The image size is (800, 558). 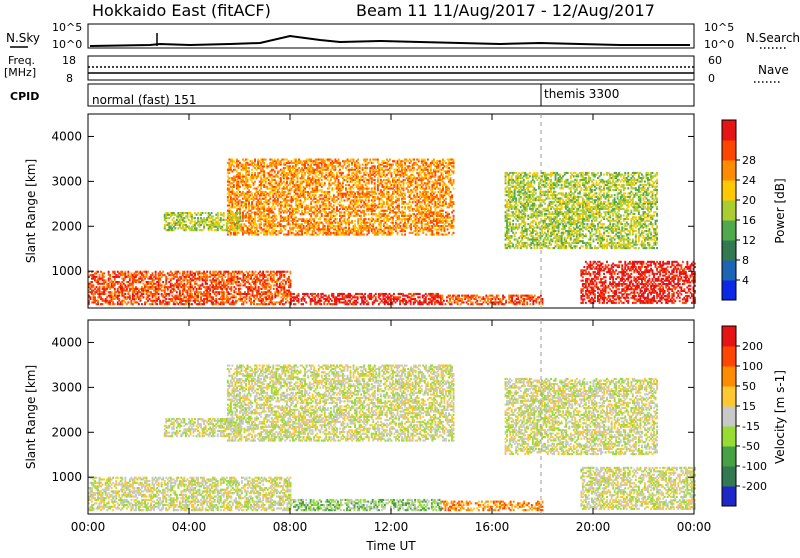 I want to click on beam-date-title: Beam 11 11/Aug/2017 - 12/Aug/2017, so click(x=505, y=10).